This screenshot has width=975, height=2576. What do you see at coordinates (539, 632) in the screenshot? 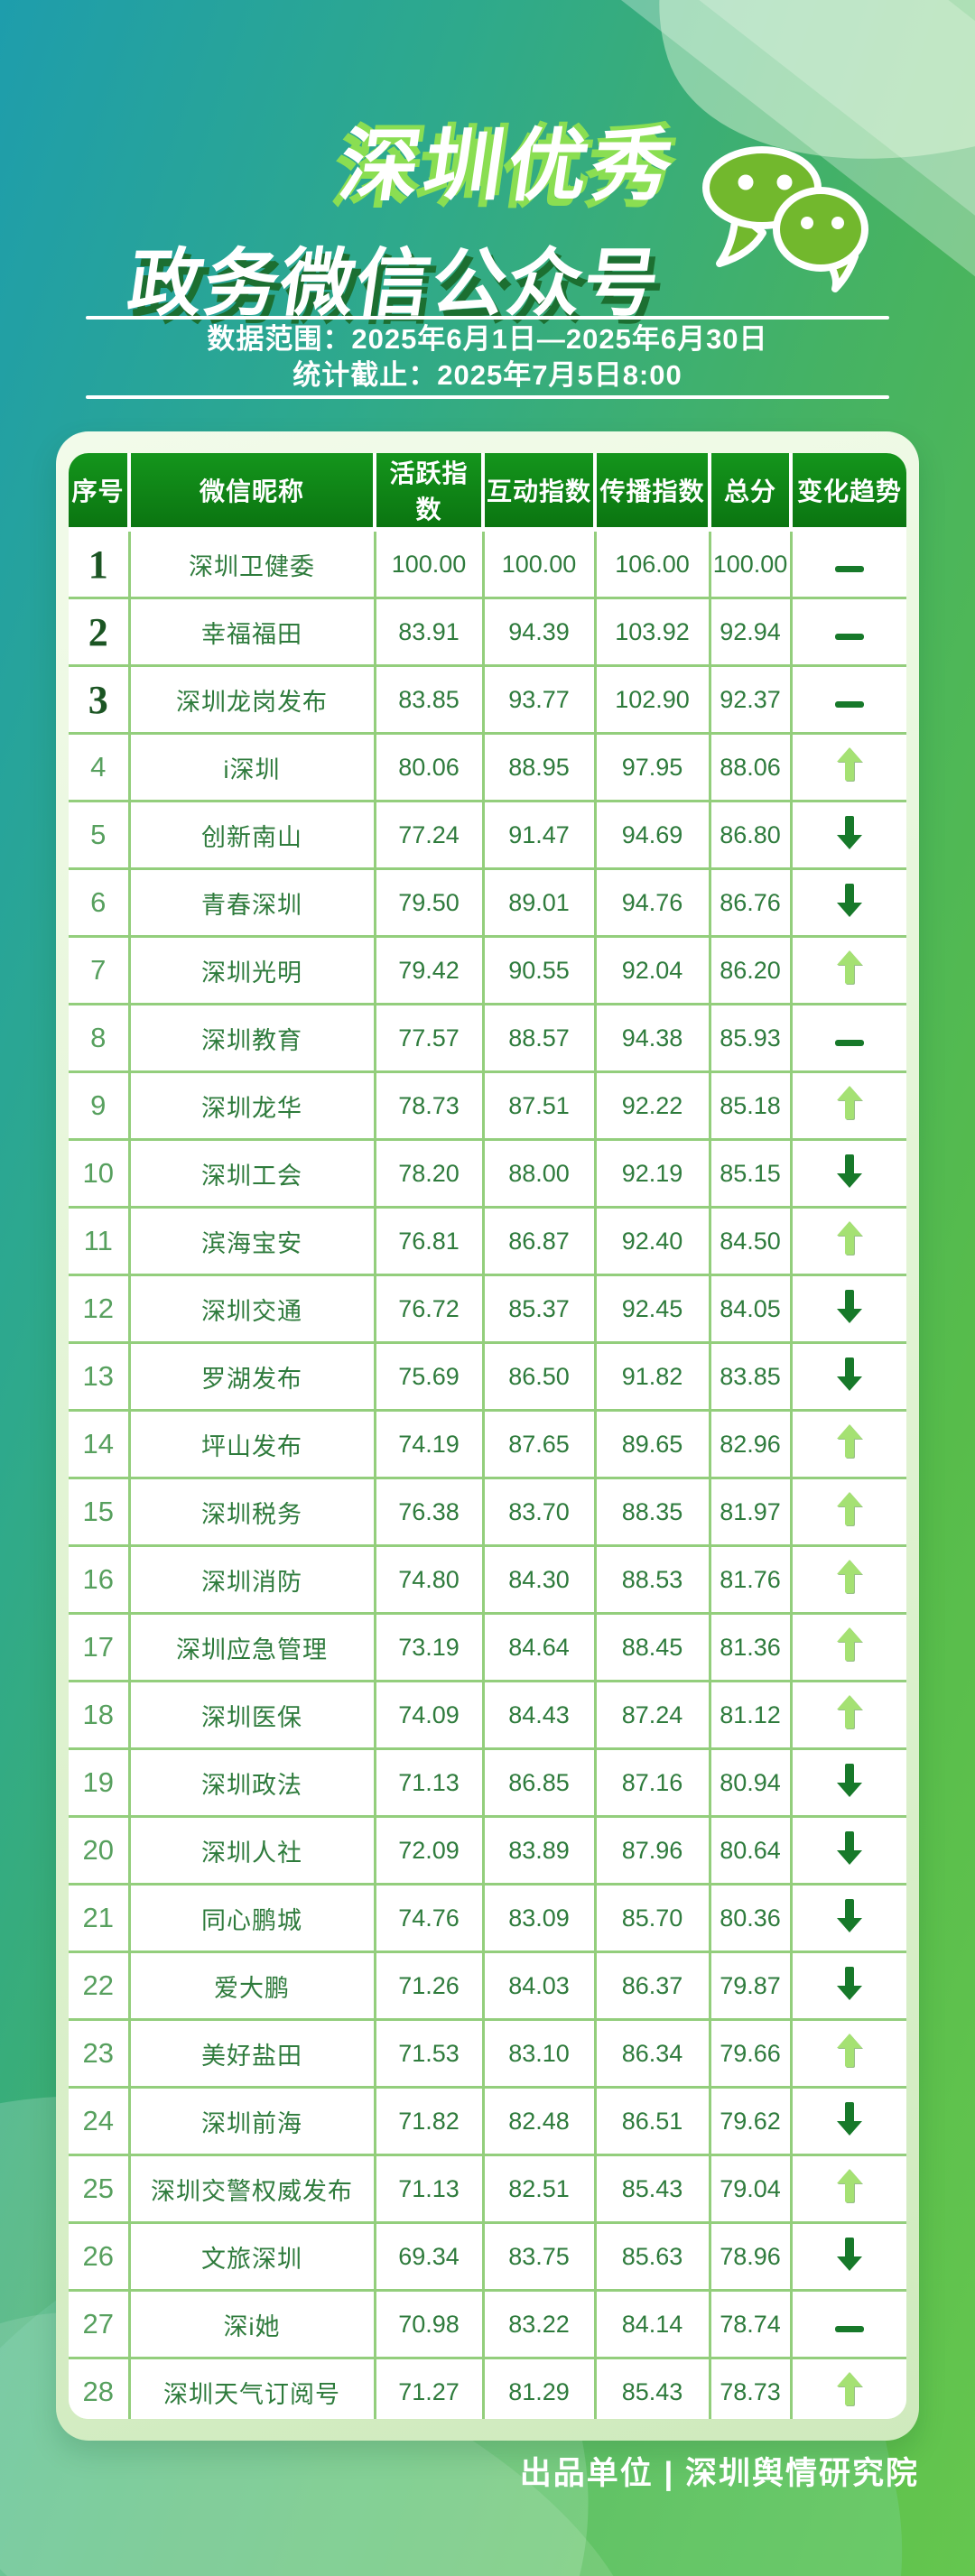
I see `interaction-index-cell: 94.39` at bounding box center [539, 632].